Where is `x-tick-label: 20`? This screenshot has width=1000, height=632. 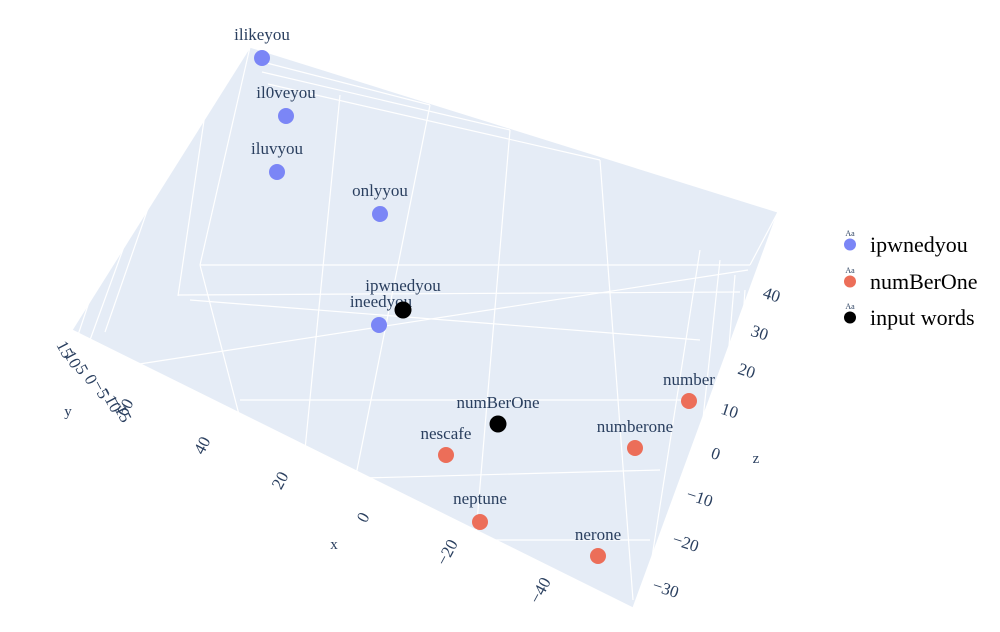
x-tick-label: 20 is located at coordinates (280, 480).